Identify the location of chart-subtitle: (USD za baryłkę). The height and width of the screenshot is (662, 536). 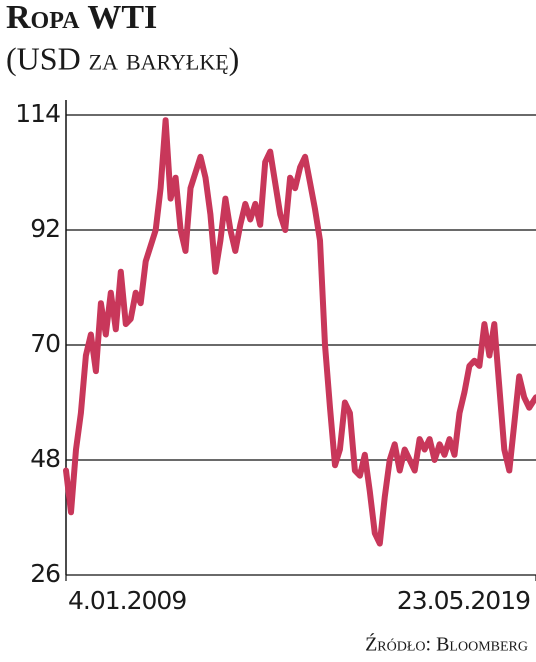
(122, 58).